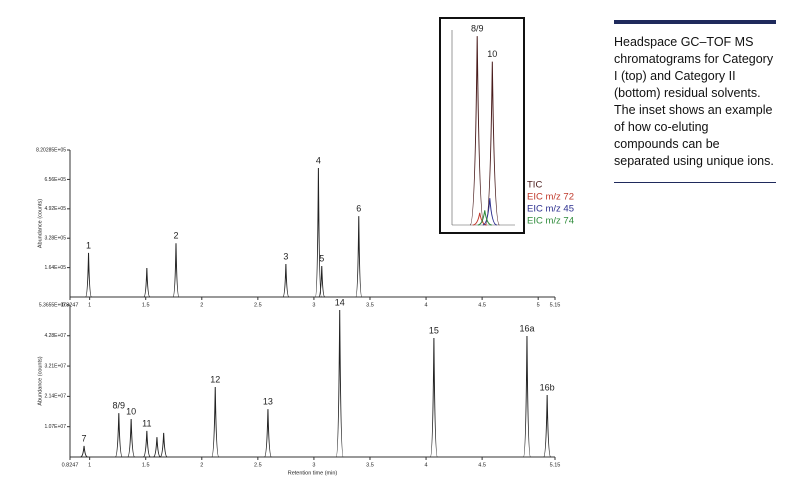 The height and width of the screenshot is (495, 800). What do you see at coordinates (318, 160) in the screenshot?
I see `peak-label: 4` at bounding box center [318, 160].